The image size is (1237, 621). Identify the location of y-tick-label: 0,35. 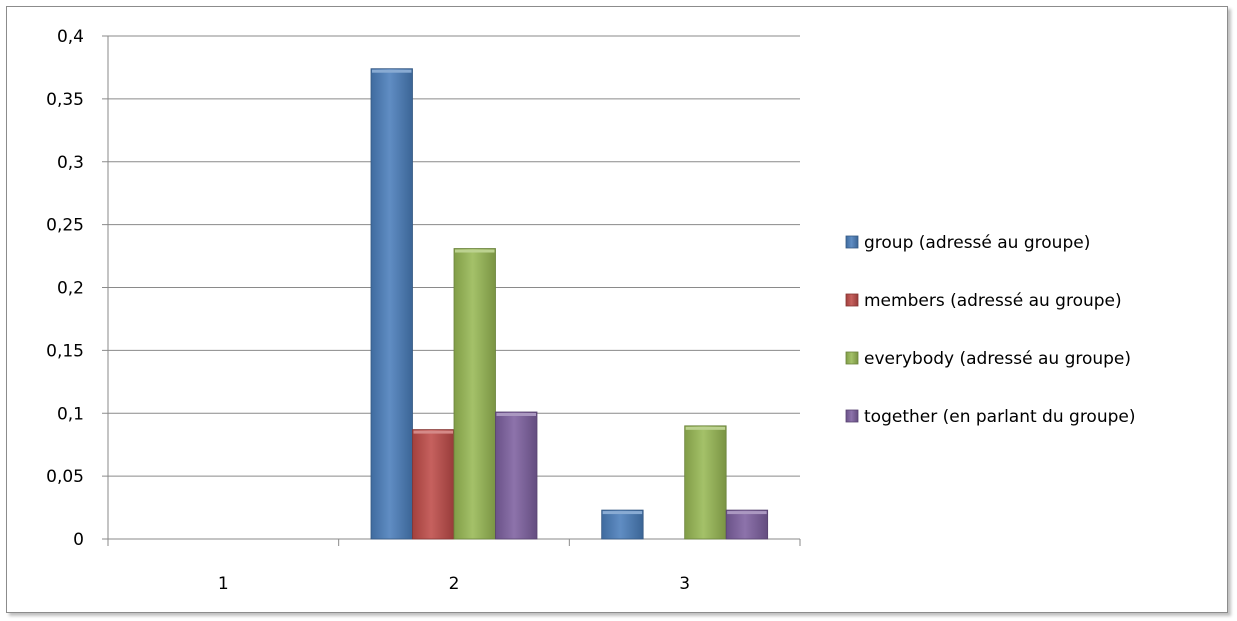
(65, 100).